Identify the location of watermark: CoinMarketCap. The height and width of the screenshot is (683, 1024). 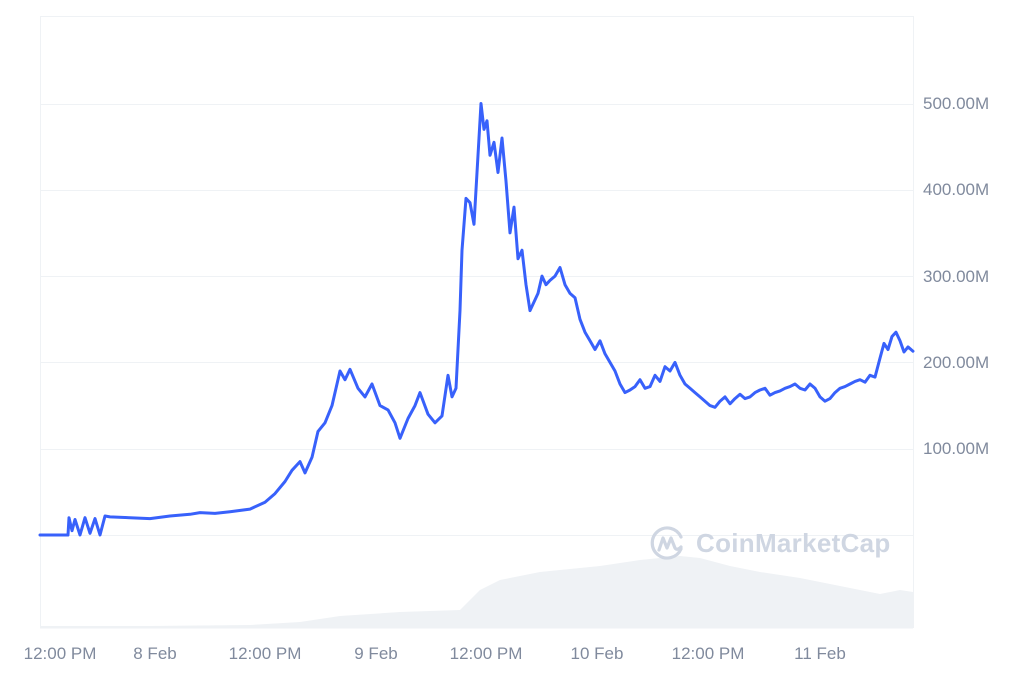
(769, 543).